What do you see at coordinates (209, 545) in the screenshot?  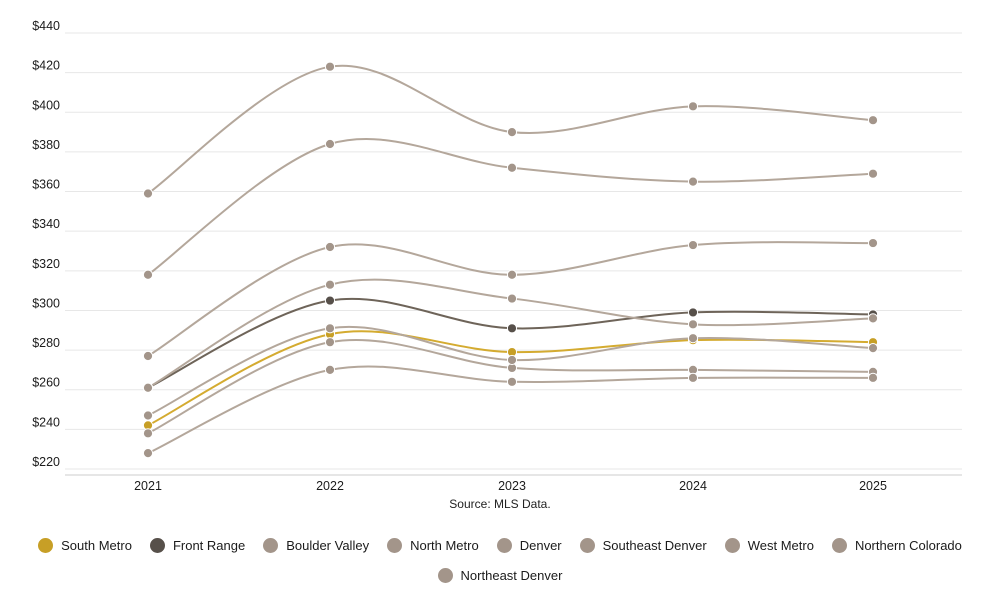 I see `legend-label: Front Range` at bounding box center [209, 545].